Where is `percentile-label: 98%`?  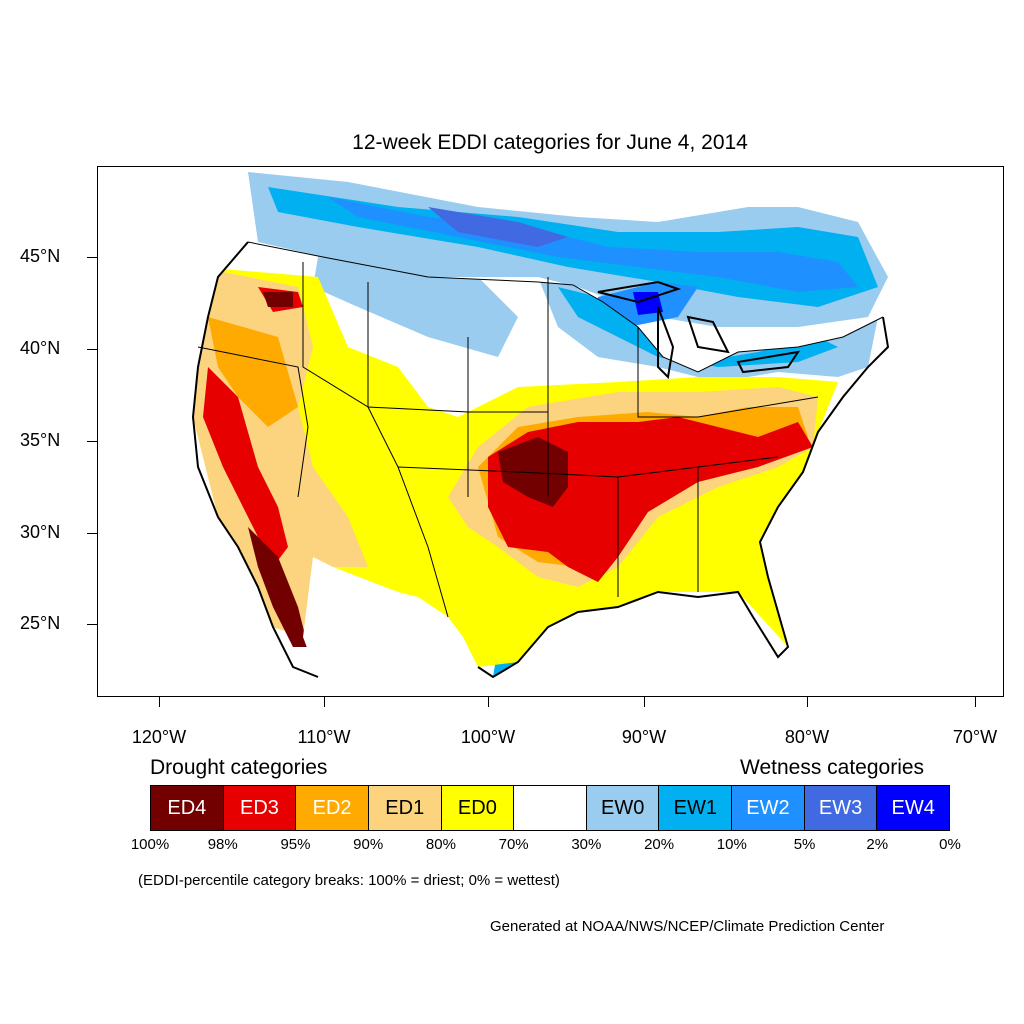 percentile-label: 98% is located at coordinates (222, 844).